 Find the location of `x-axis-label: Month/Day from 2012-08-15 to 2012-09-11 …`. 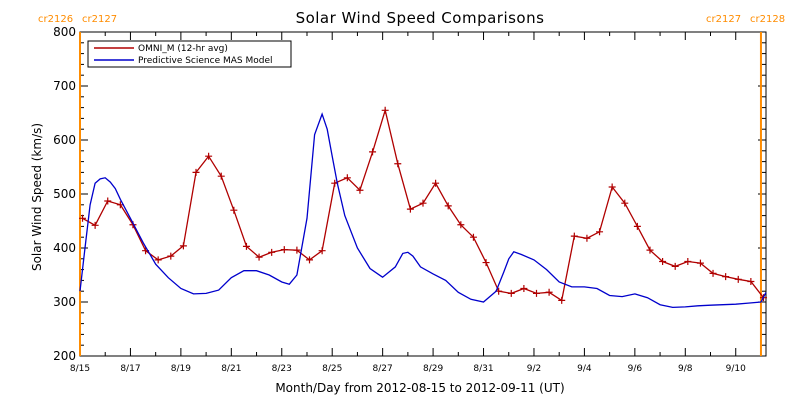

x-axis-label: Month/Day from 2012-08-15 to 2012-09-11 … is located at coordinates (419, 388).